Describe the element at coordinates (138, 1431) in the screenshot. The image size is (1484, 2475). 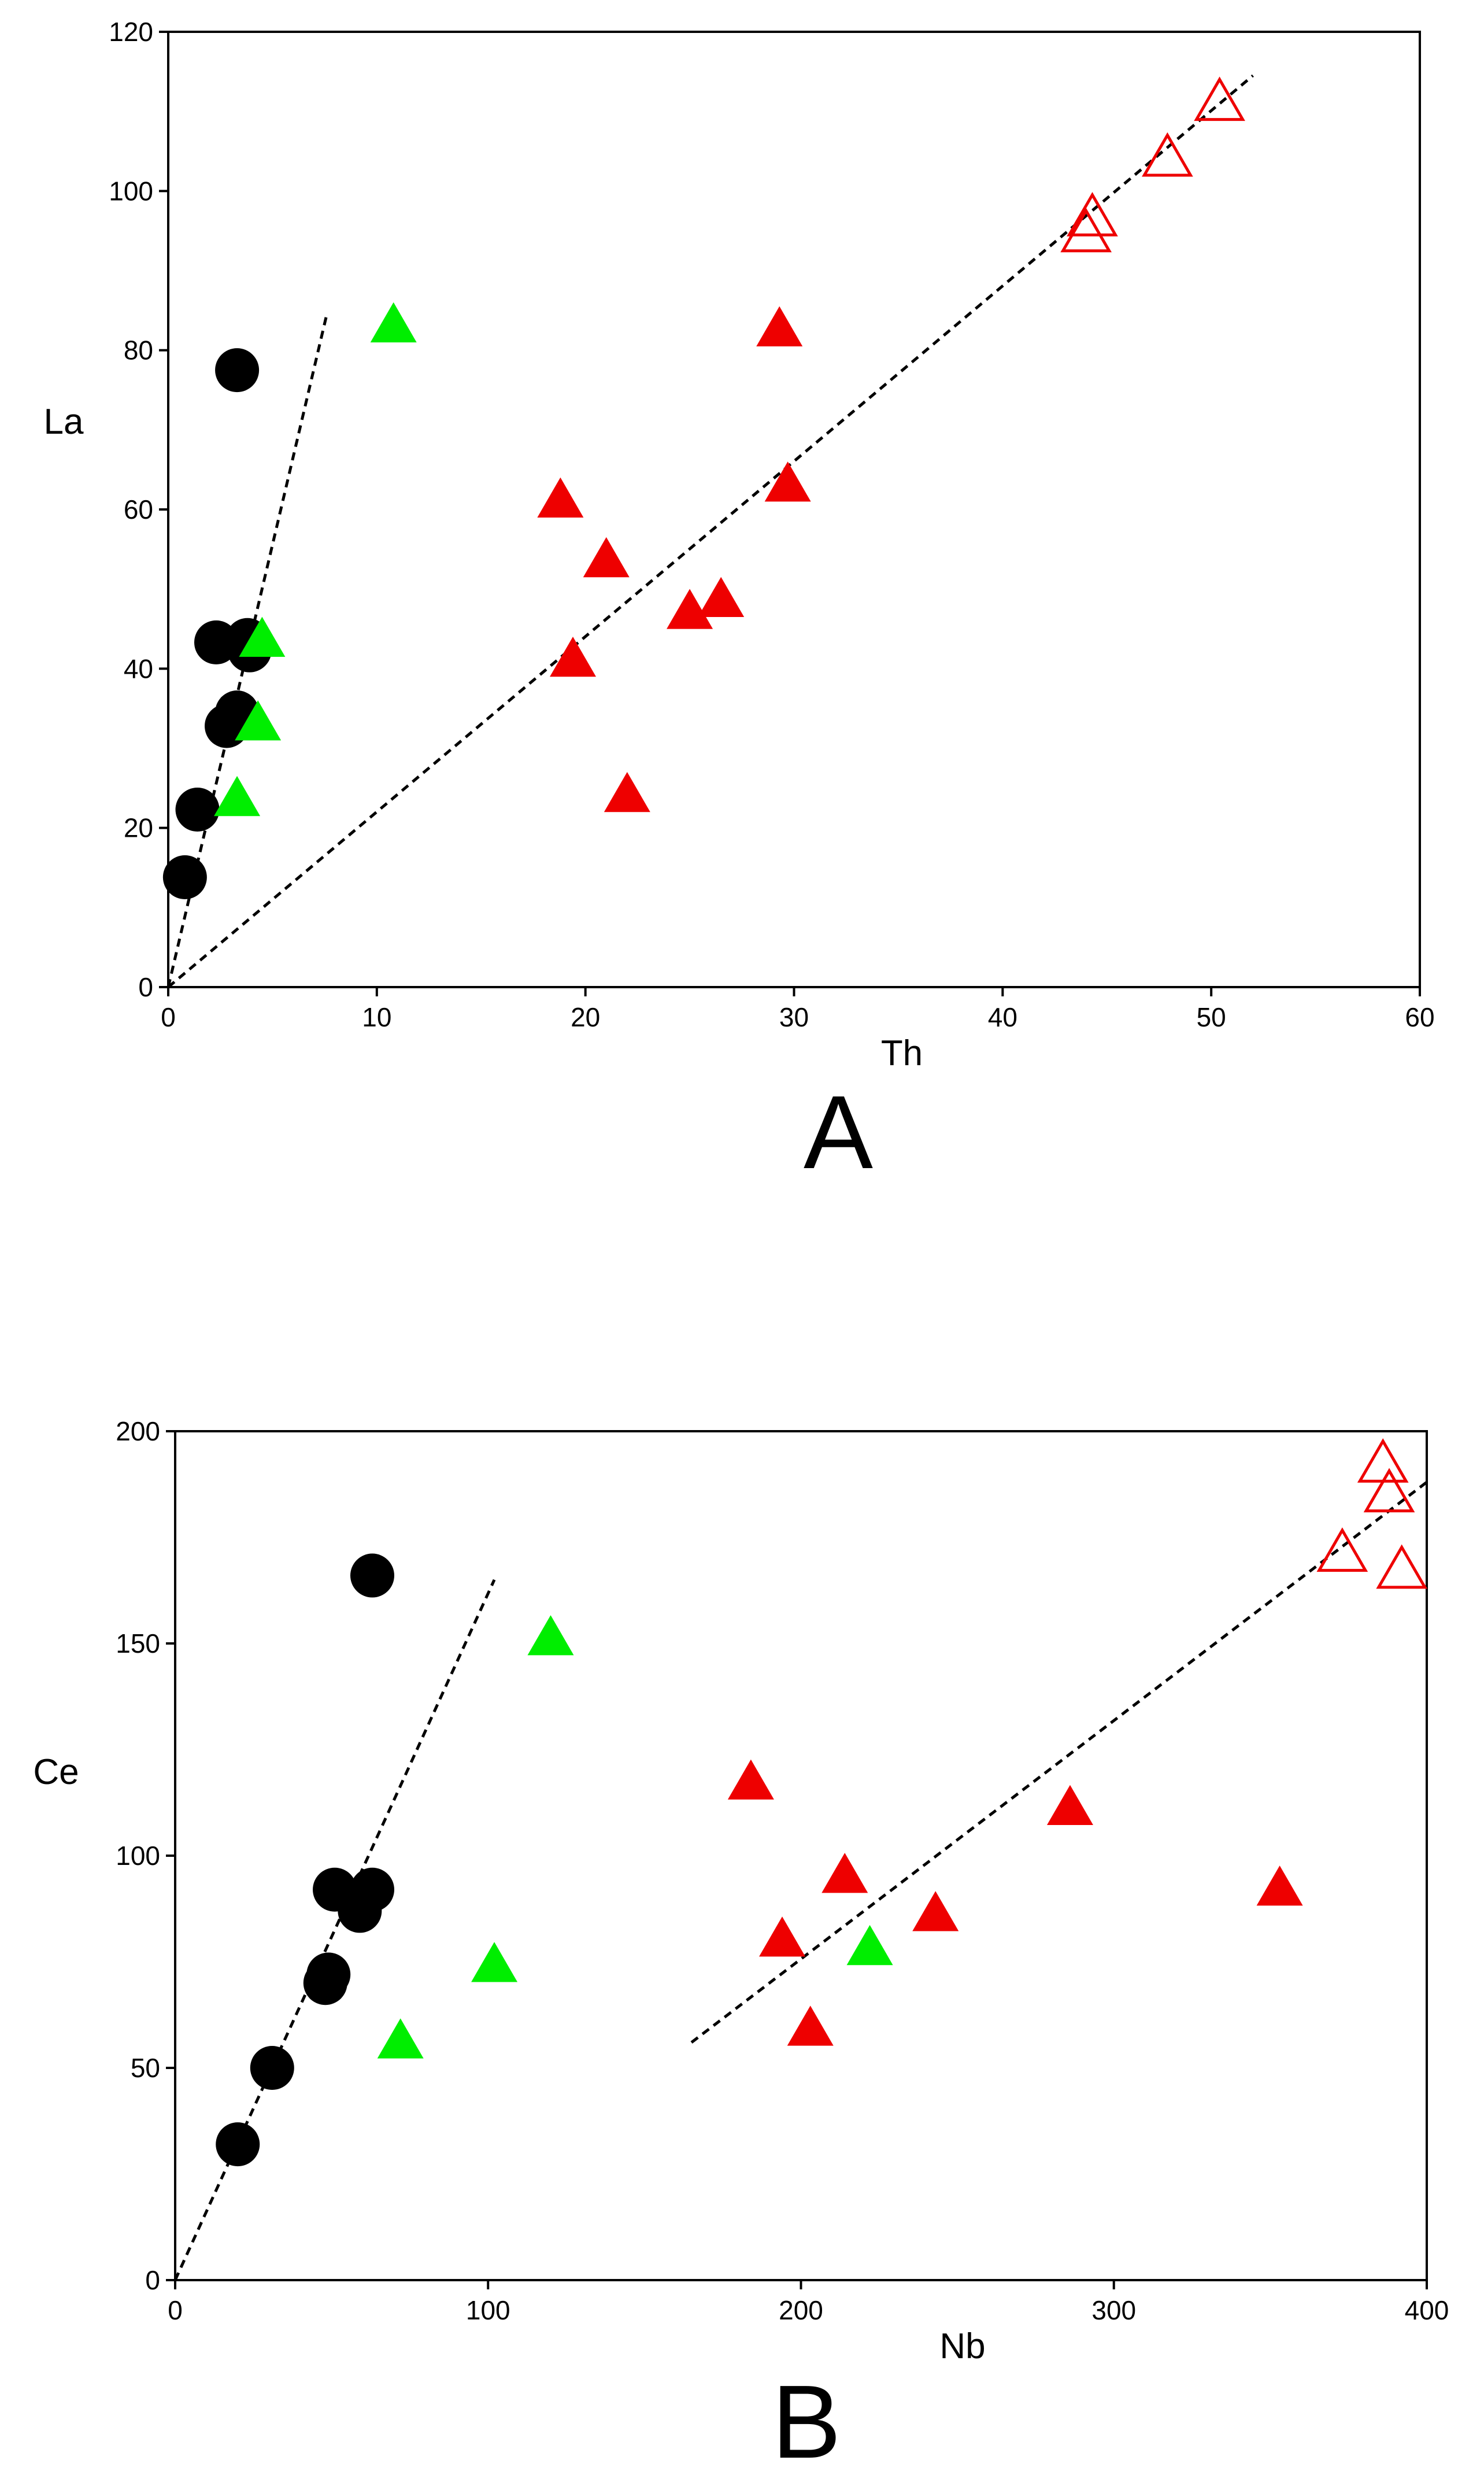
I see `panel-b-y-tick-label: 200` at that location.